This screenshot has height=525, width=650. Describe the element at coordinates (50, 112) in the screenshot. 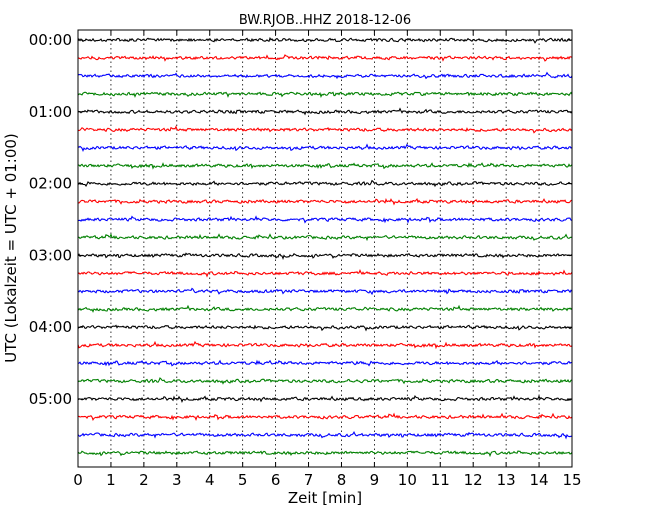

I see `y-tick-label: 01:00` at that location.